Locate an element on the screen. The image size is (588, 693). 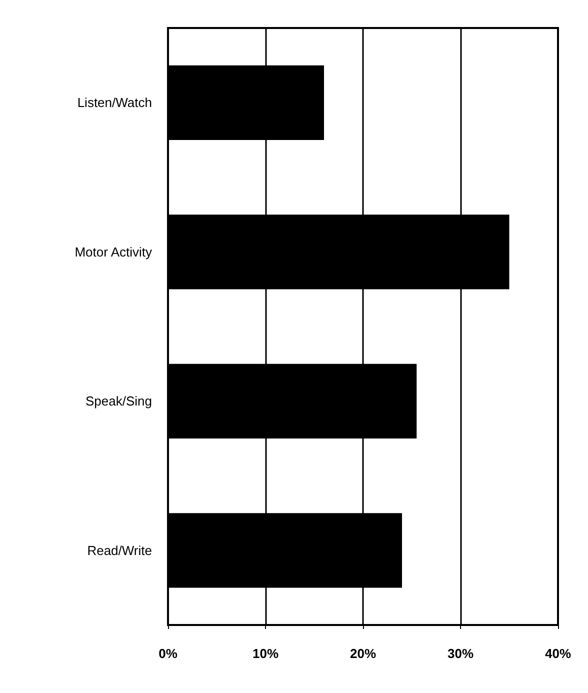
x-tick-label: 40% is located at coordinates (558, 653).